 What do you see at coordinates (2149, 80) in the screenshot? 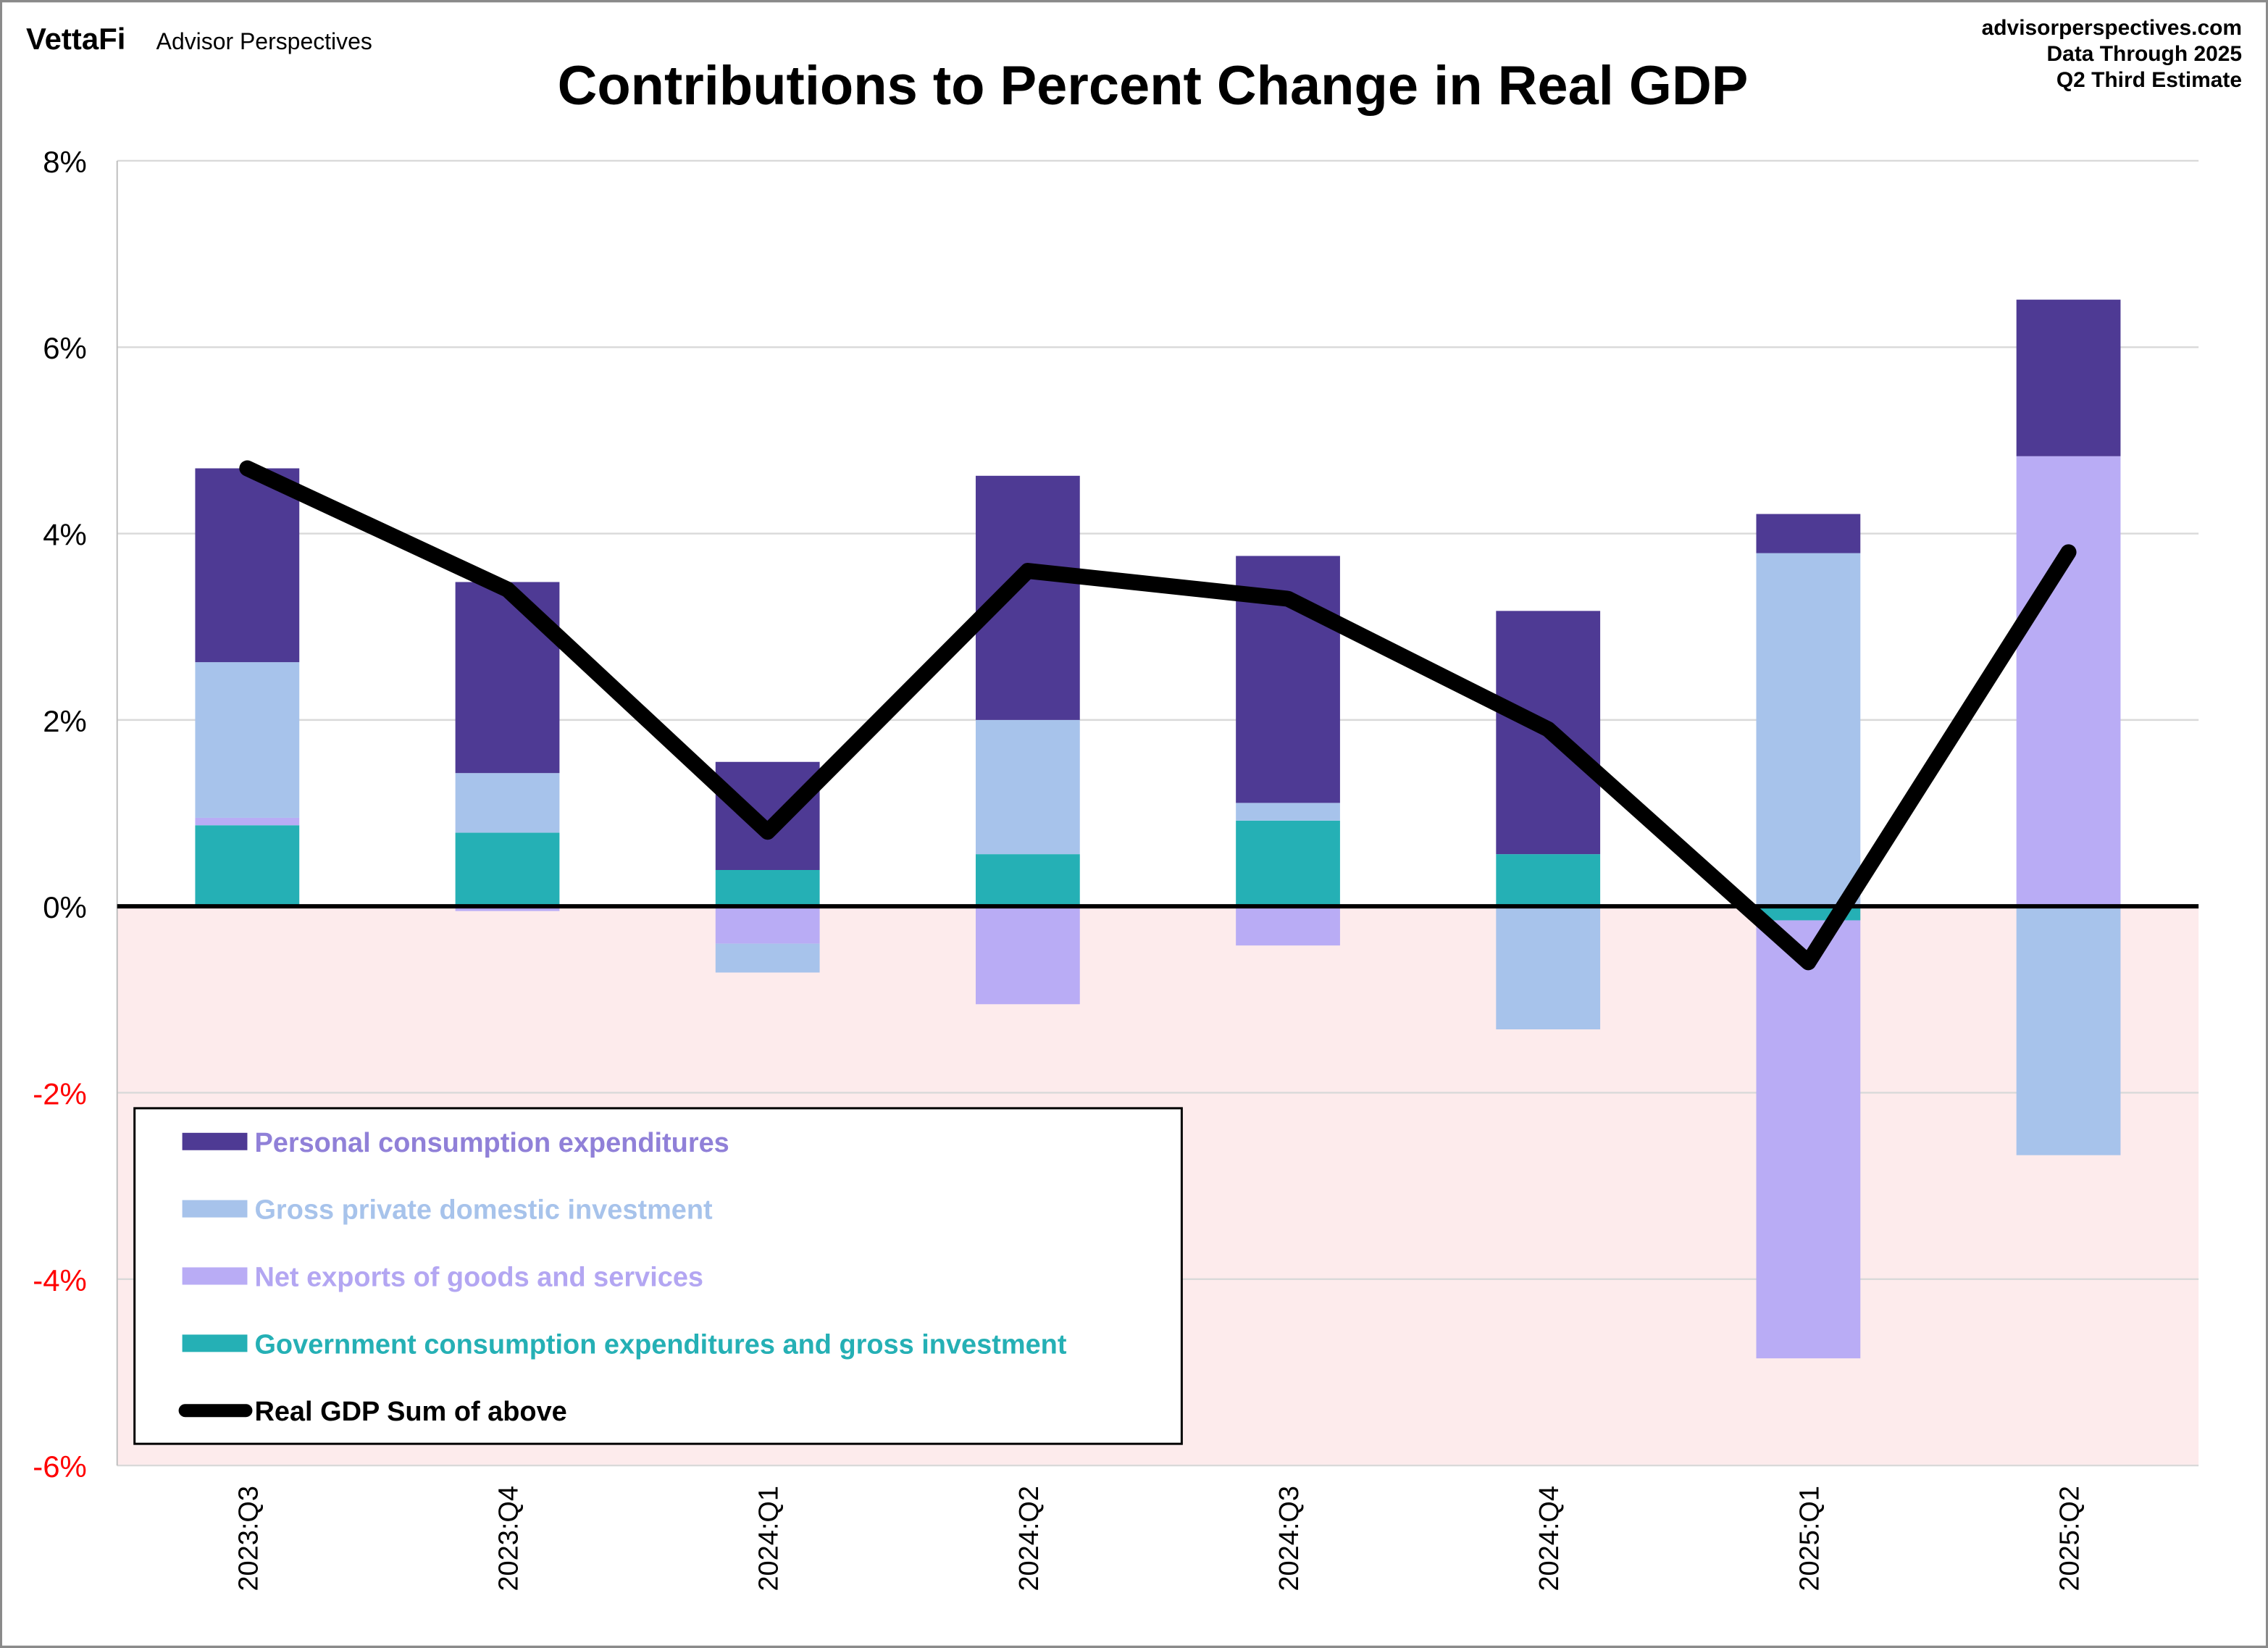
I see `data-estimate: Q2 Third Estimate` at bounding box center [2149, 80].